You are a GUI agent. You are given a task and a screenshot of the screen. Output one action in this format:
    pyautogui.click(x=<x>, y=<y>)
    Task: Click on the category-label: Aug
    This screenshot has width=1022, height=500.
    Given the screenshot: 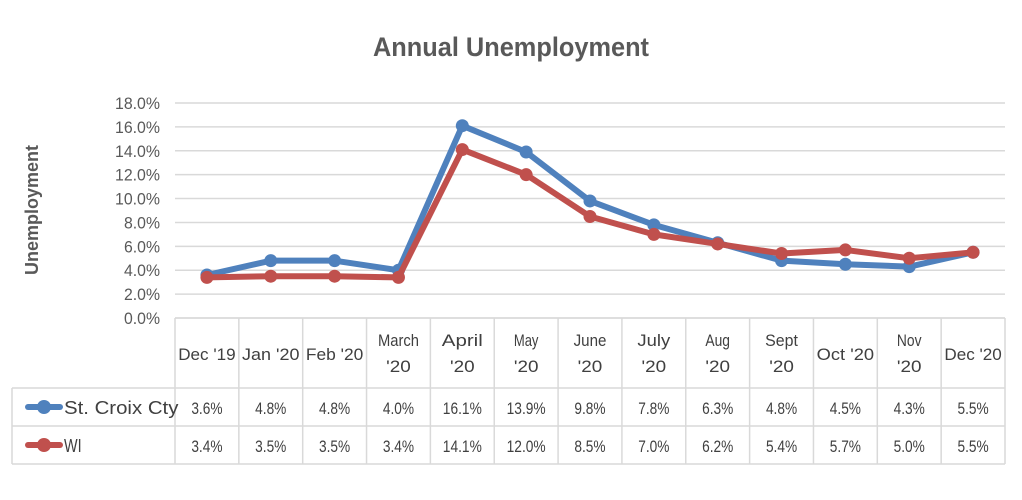 What is the action you would take?
    pyautogui.click(x=717, y=340)
    